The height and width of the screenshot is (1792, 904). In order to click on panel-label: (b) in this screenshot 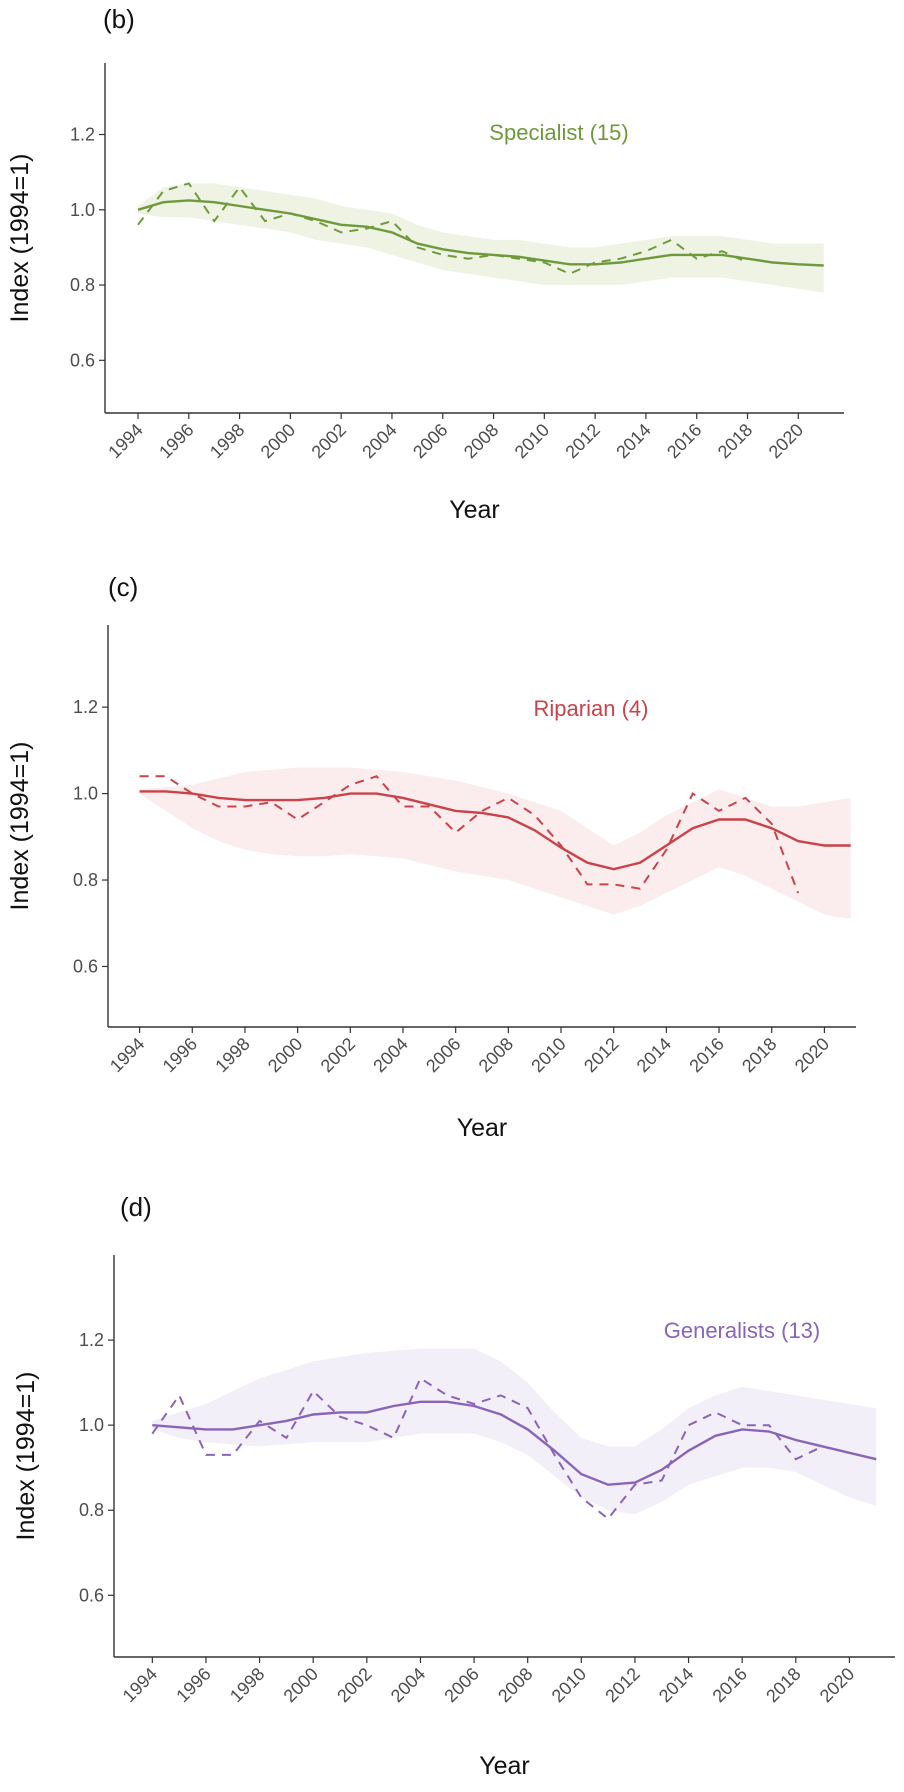, I will do `click(119, 19)`.